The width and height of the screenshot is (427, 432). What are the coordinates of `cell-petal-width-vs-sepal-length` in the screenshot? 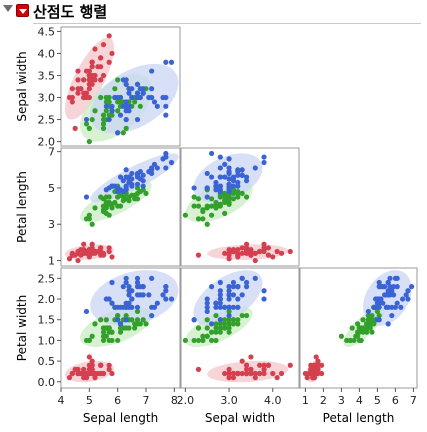 It's located at (122, 326).